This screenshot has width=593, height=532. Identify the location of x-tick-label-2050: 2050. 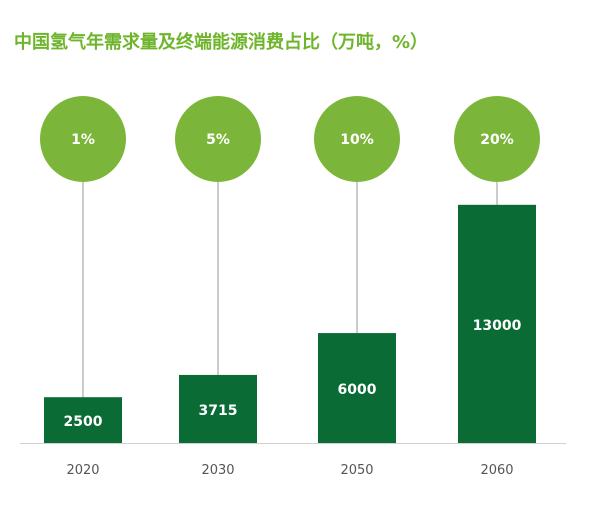
(356, 470).